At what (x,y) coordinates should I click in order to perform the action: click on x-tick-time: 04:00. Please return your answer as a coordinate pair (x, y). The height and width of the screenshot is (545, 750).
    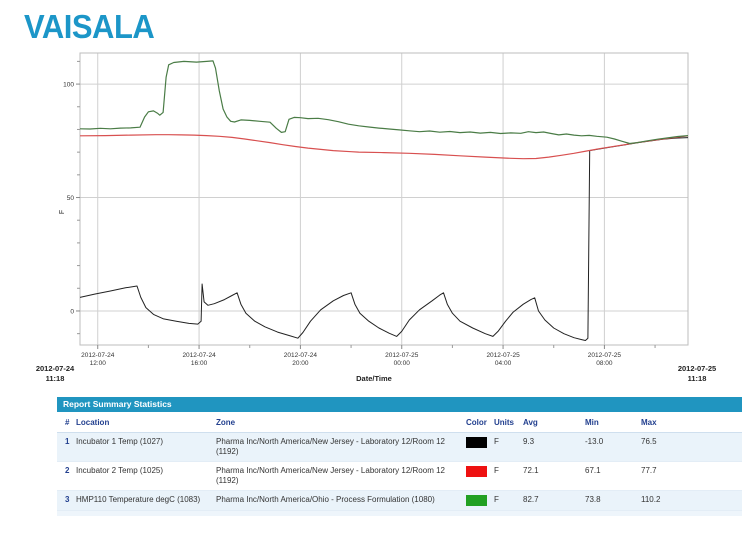
    Looking at the image, I should click on (503, 363).